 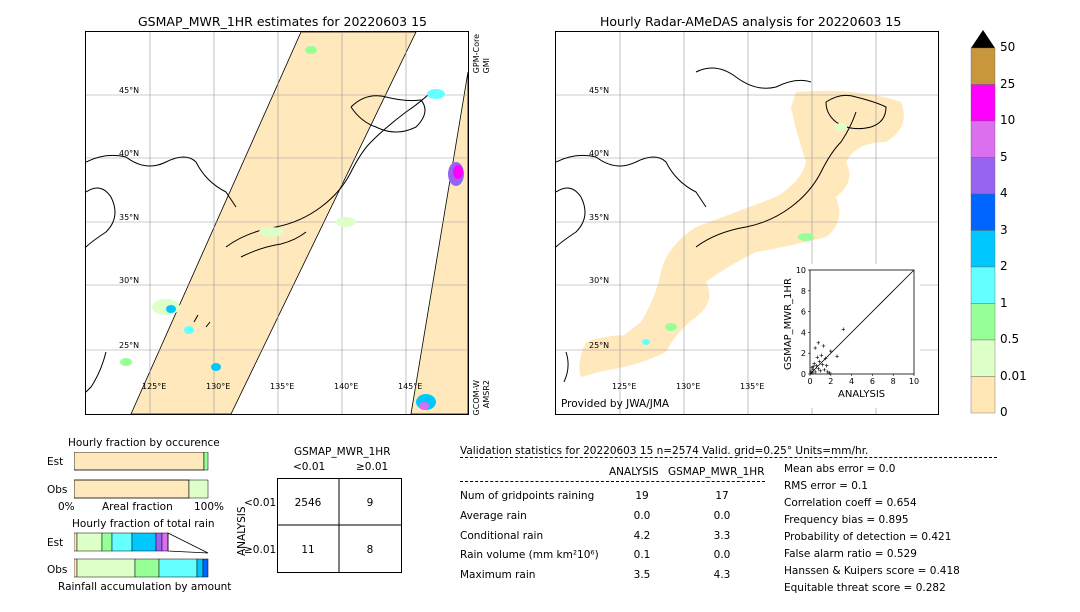 What do you see at coordinates (137, 507) in the screenshot?
I see `occurrence-xlabel: Areal fraction` at bounding box center [137, 507].